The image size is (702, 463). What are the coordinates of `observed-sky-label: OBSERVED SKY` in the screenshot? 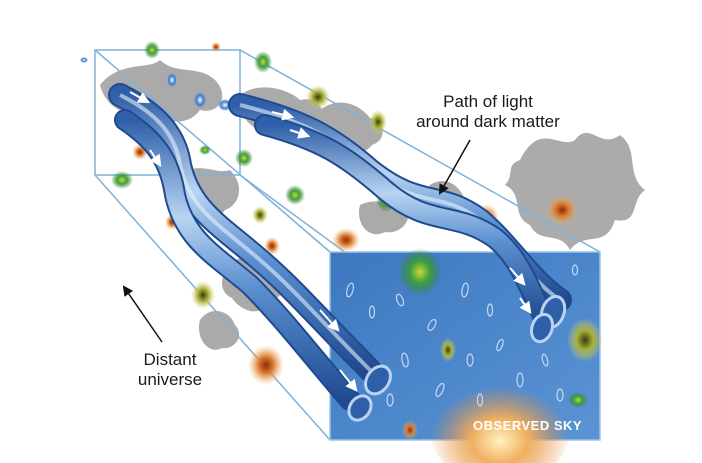 It's located at (527, 425).